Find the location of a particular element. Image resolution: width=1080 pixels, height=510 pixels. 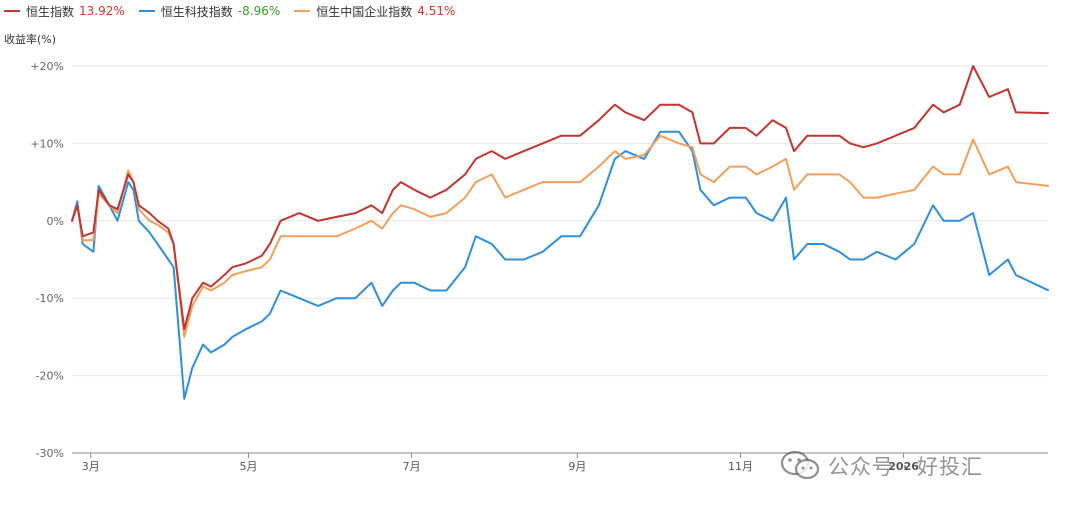

x-tick-label: 9月 is located at coordinates (577, 466).